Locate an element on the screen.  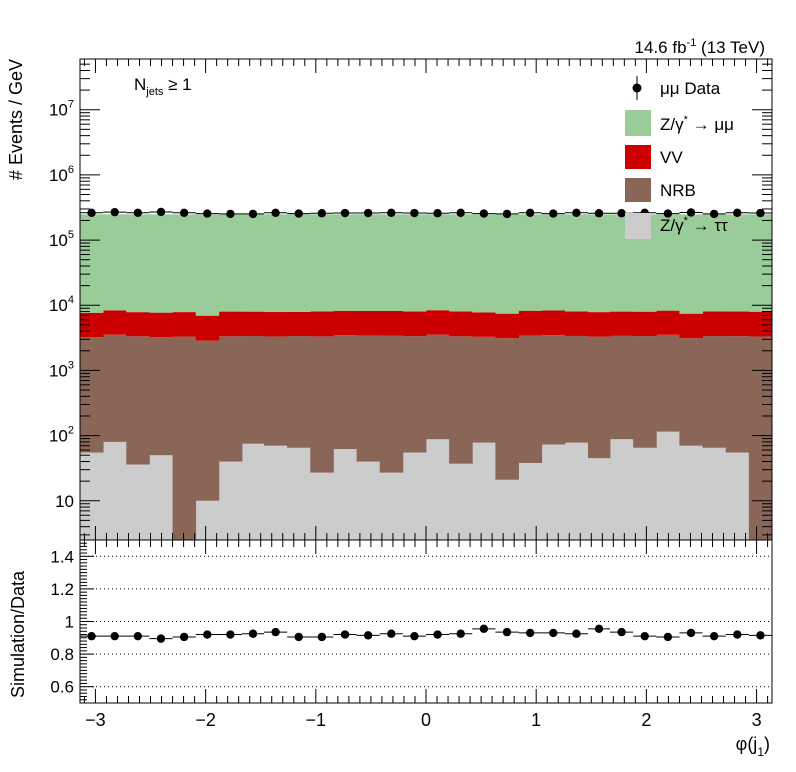
ratio-points is located at coordinates (426, 633).